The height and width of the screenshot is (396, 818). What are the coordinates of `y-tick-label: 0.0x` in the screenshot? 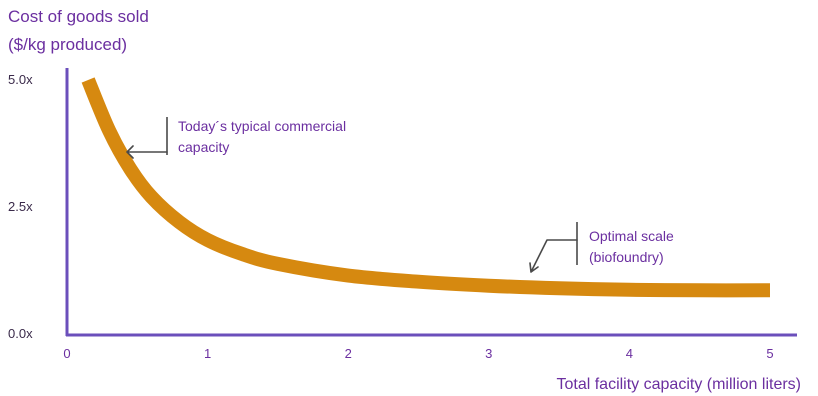 It's located at (20, 333).